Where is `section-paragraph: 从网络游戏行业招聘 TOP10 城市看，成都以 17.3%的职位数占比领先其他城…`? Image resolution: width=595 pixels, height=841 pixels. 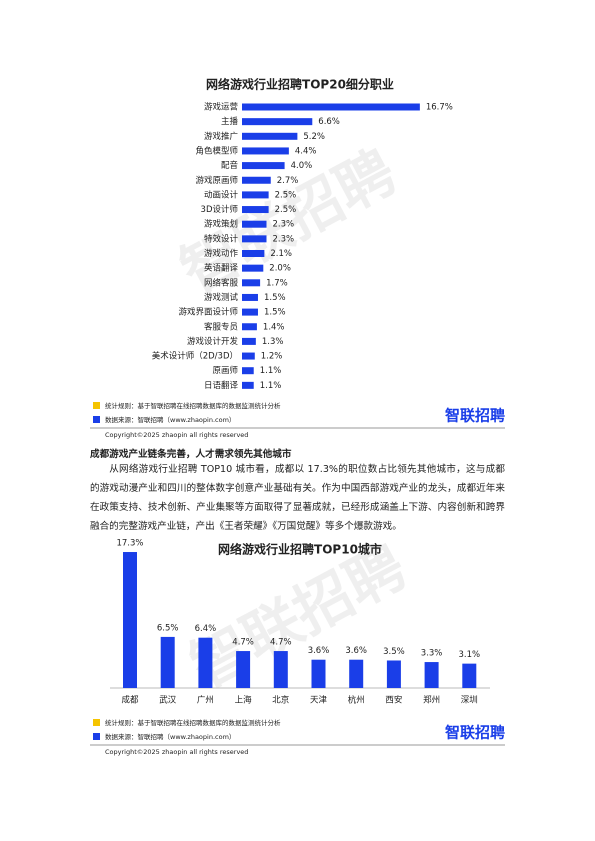
section-paragraph: 从网络游戏行业招聘 TOP10 城市看，成都以 17.3%的职位数占比领先其他城… is located at coordinates (297, 498).